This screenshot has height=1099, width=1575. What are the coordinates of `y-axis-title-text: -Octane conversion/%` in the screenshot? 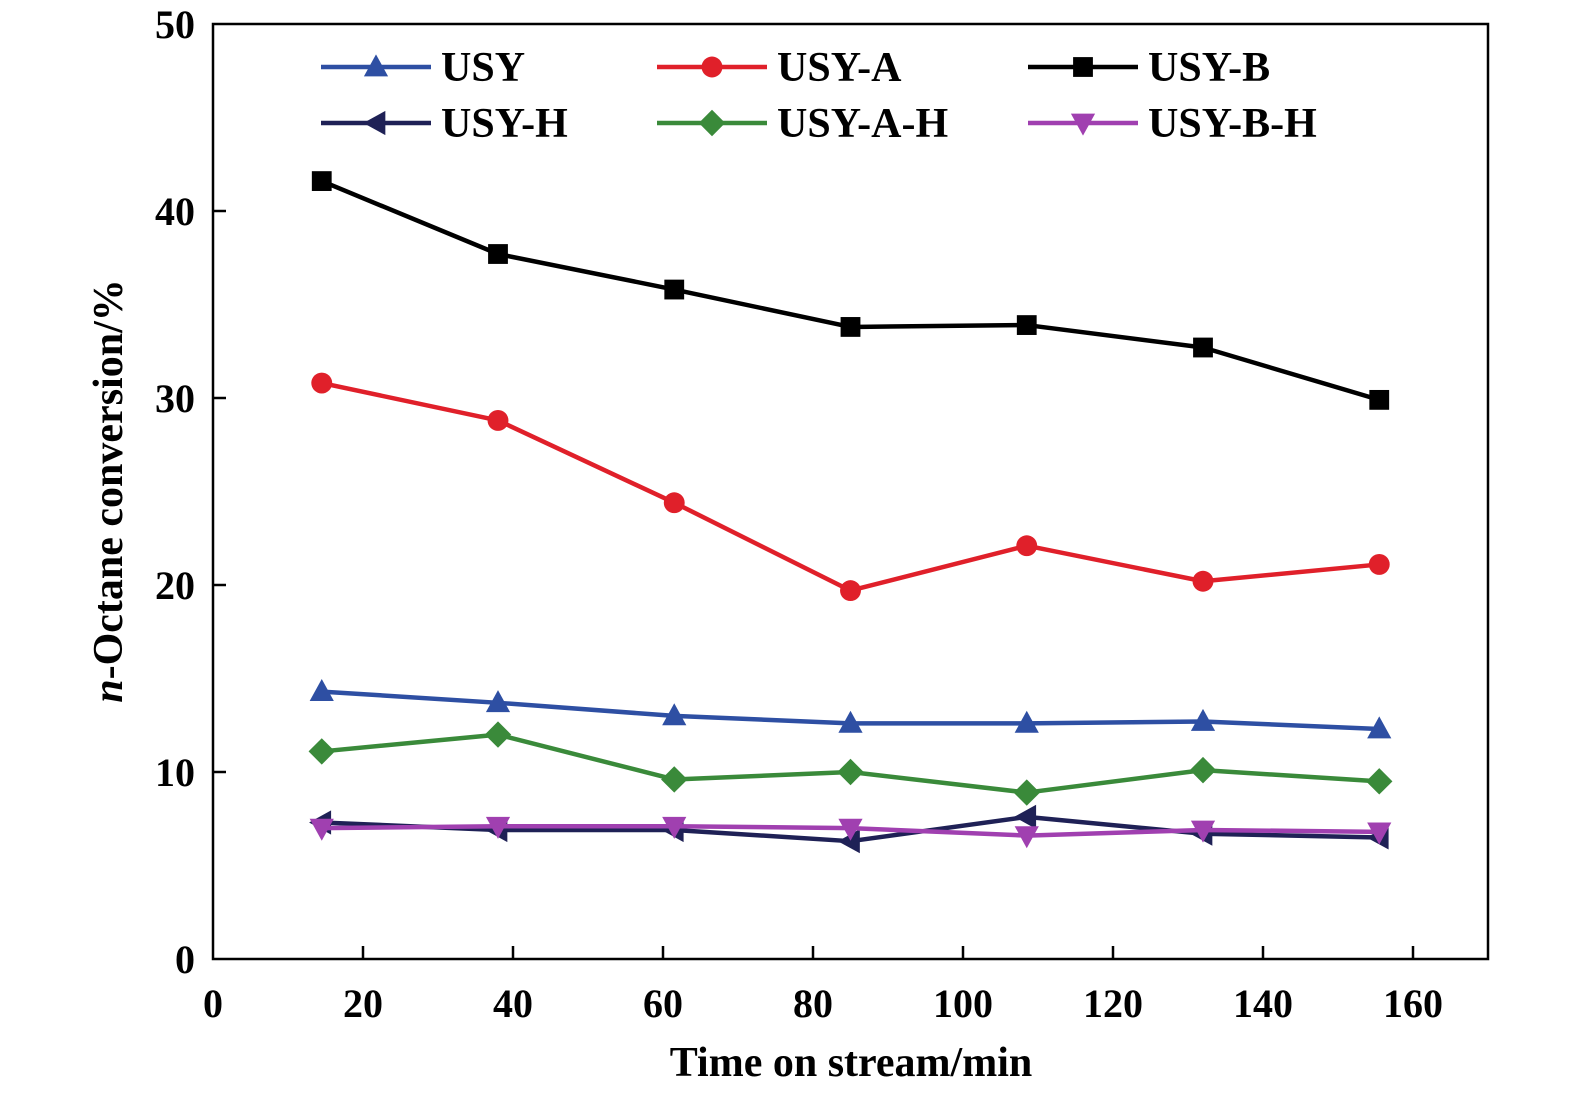 It's located at (109, 479).